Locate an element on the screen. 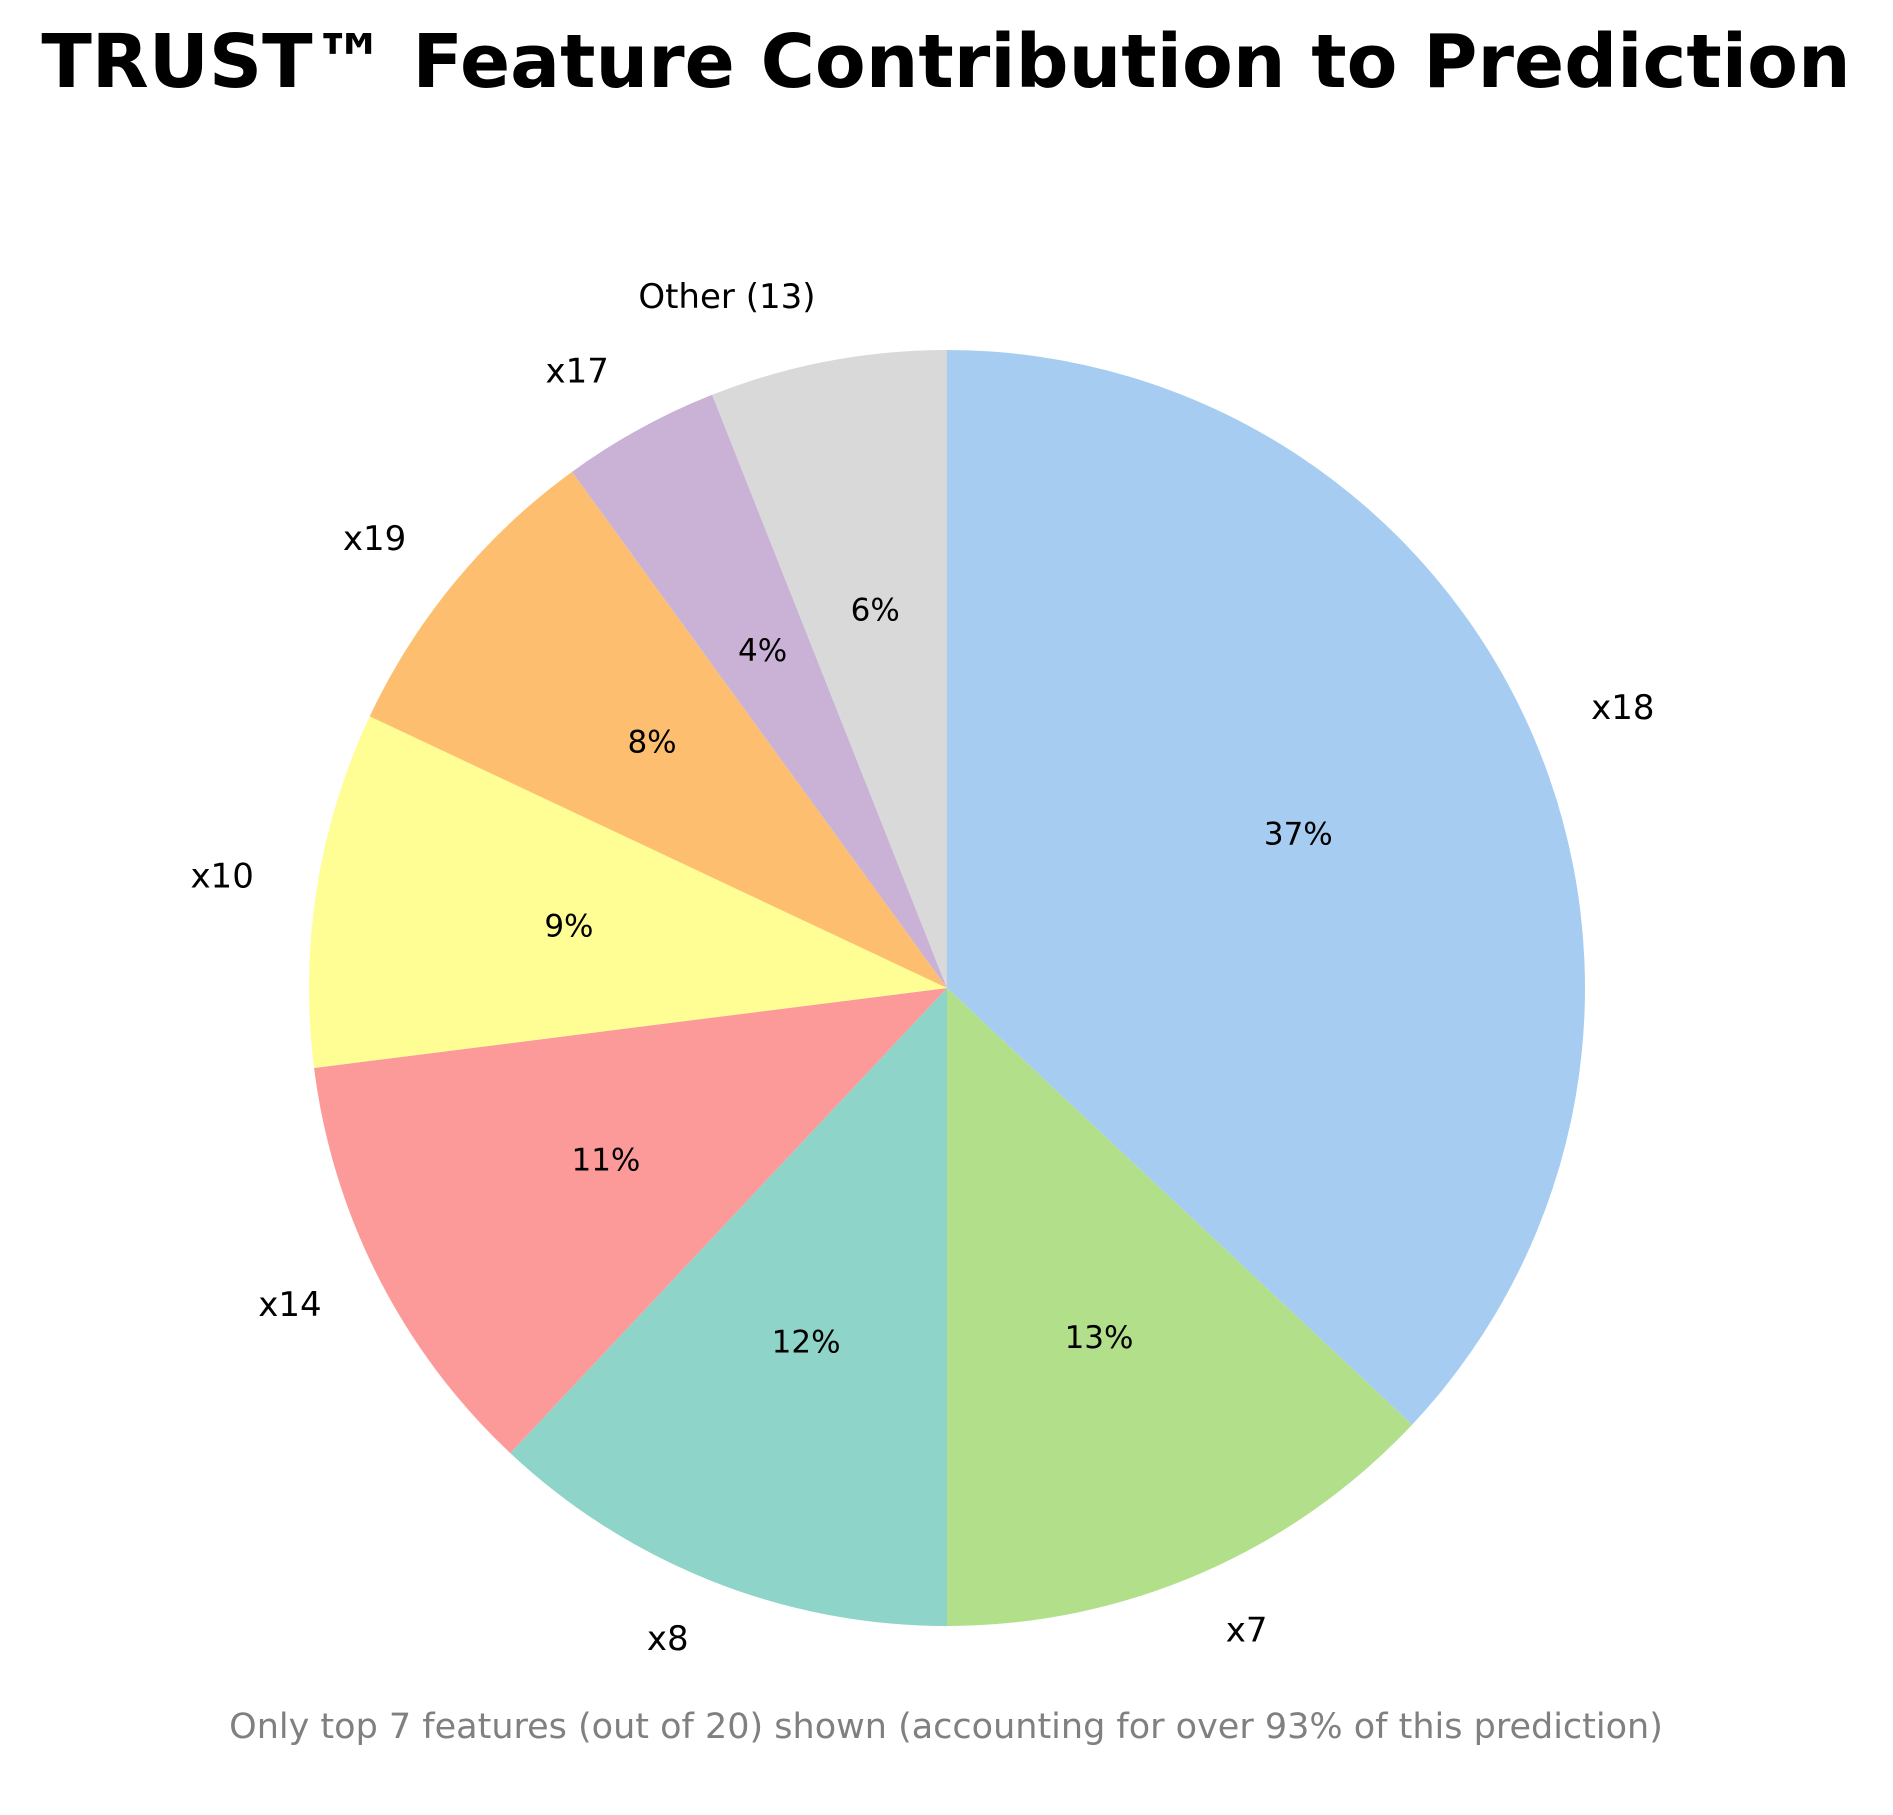 This screenshot has width=1893, height=1815. slice-label-4: x10 is located at coordinates (221, 877).